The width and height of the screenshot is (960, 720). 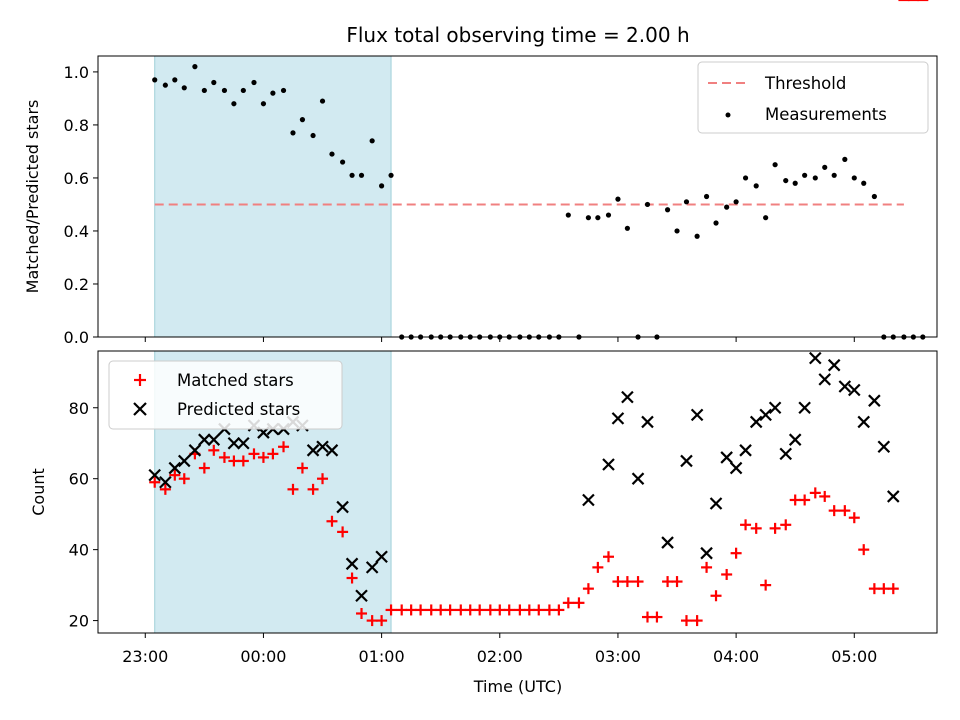 What do you see at coordinates (235, 380) in the screenshot?
I see `legend-matched-label: Matched stars` at bounding box center [235, 380].